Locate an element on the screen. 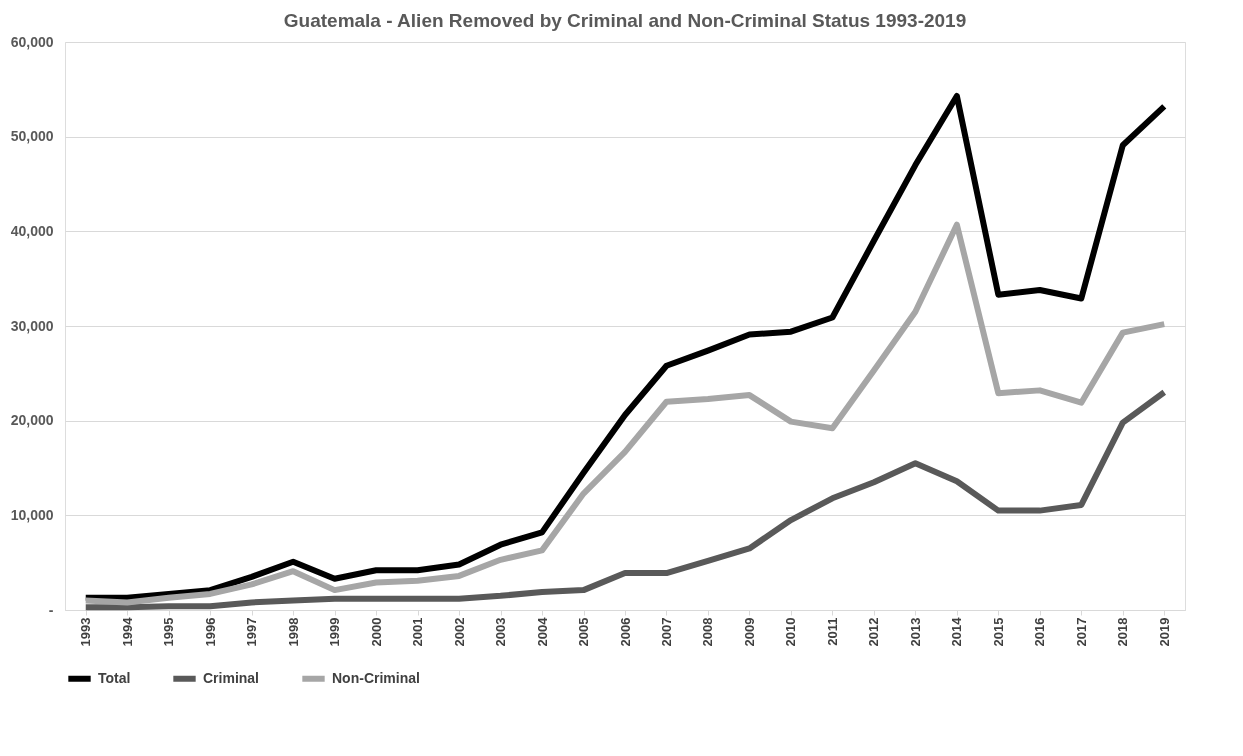  x-tick-label: 2008 is located at coordinates (708, 632).